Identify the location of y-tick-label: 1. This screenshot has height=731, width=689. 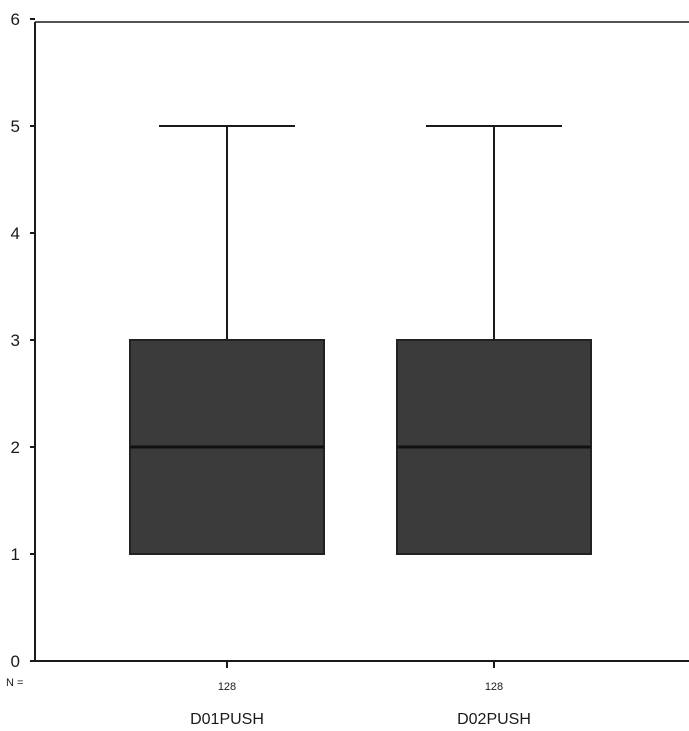
(15, 554).